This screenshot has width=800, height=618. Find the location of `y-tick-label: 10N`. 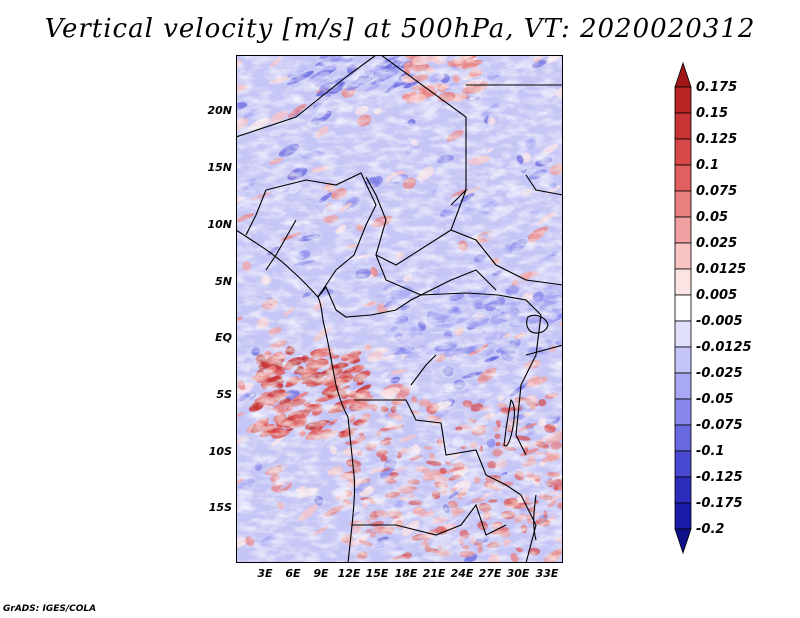

y-tick-label: 10N is located at coordinates (219, 224).